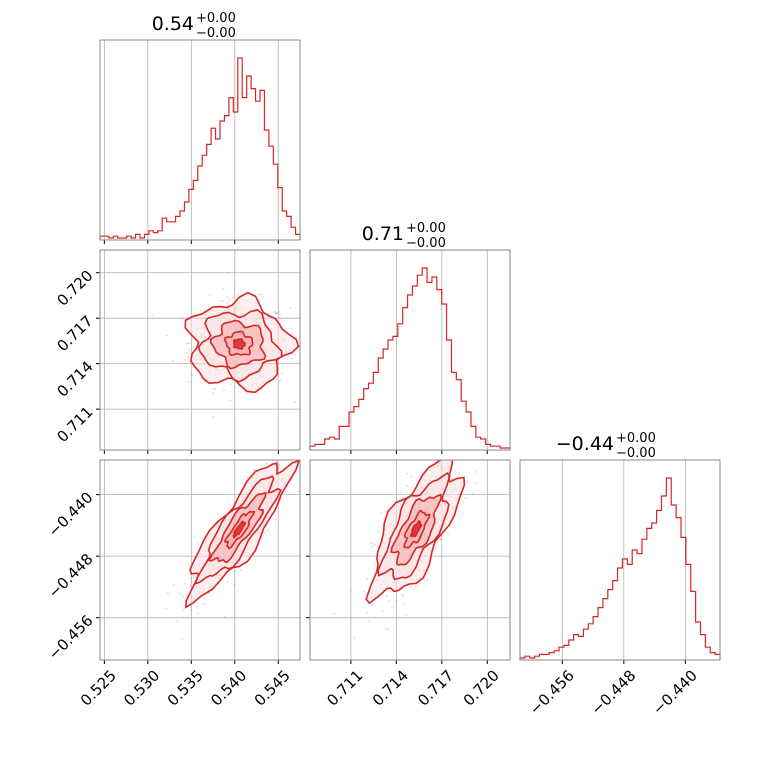 Image resolution: width=760 pixels, height=760 pixels. Describe the element at coordinates (74, 424) in the screenshot. I see `y-tick-label: 0.711` at that location.